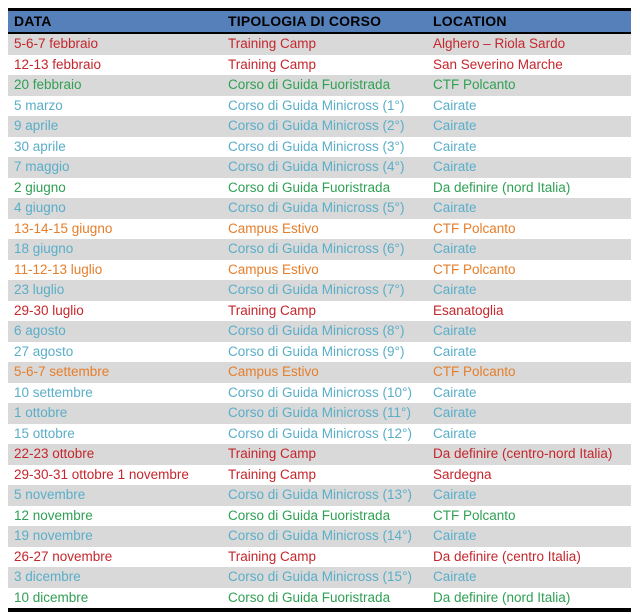  I want to click on course-cell: Corso di Guida Minicross (11°), so click(319, 412).